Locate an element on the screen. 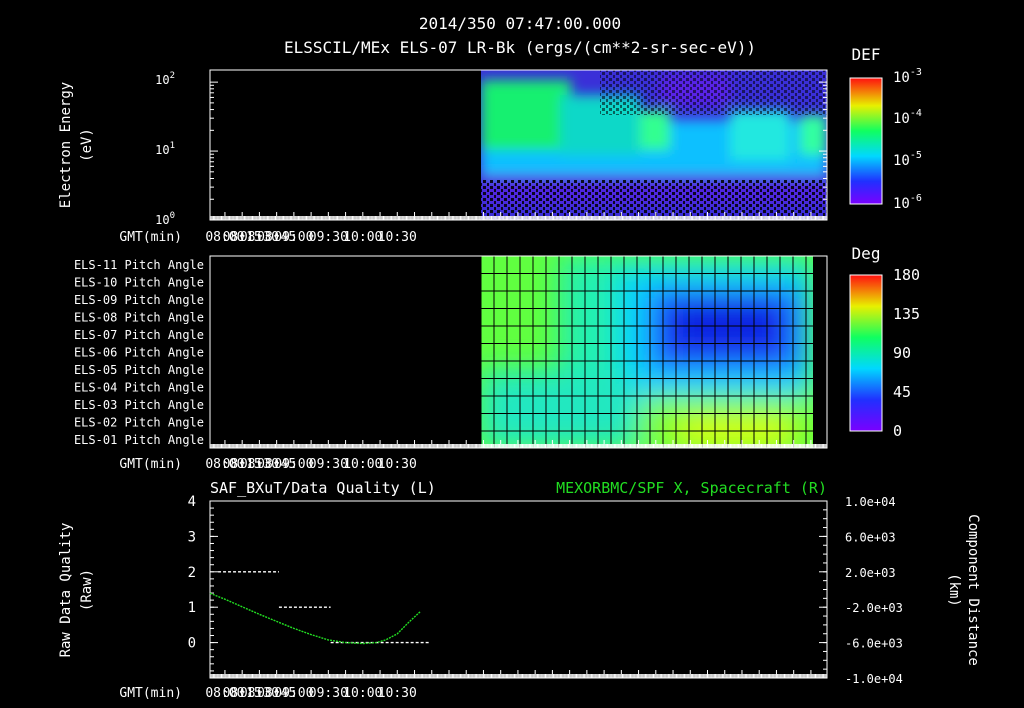 Image resolution: width=1024 pixels, height=708 pixels. left-series-title: SAF_BXuT/Data Quality (L) is located at coordinates (323, 488).